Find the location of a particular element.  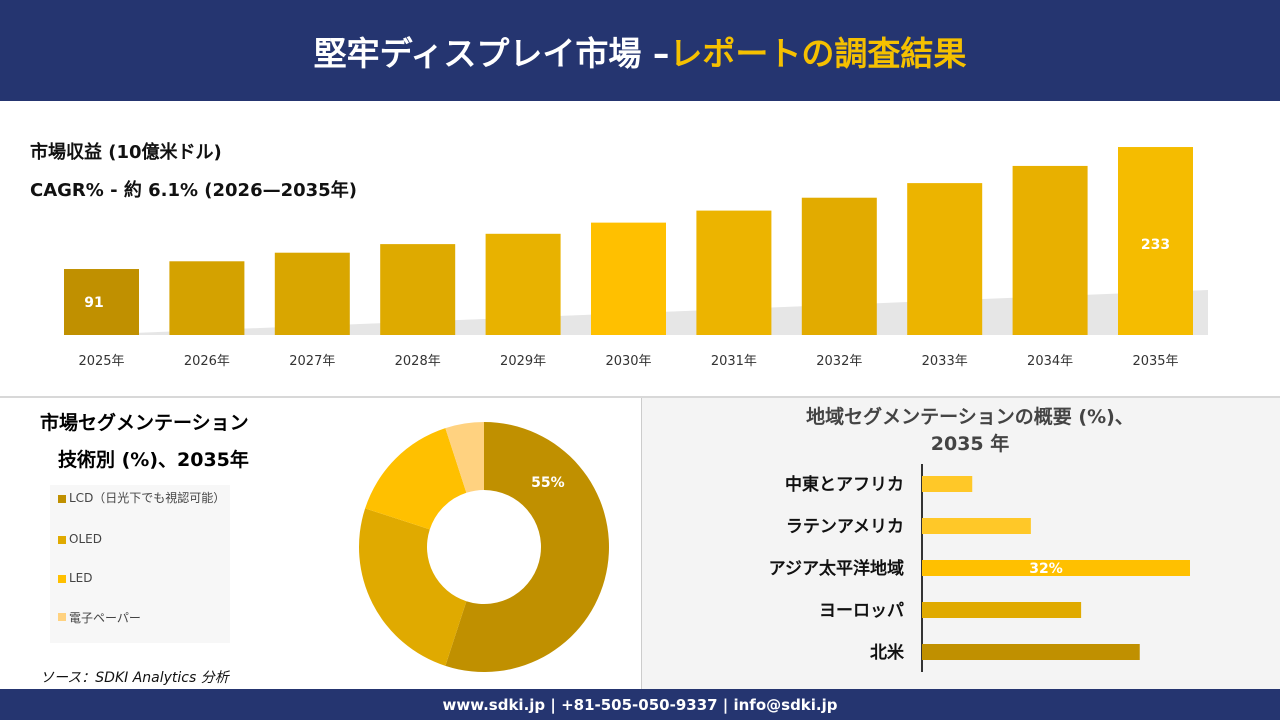

bar-2031年 is located at coordinates (734, 272).